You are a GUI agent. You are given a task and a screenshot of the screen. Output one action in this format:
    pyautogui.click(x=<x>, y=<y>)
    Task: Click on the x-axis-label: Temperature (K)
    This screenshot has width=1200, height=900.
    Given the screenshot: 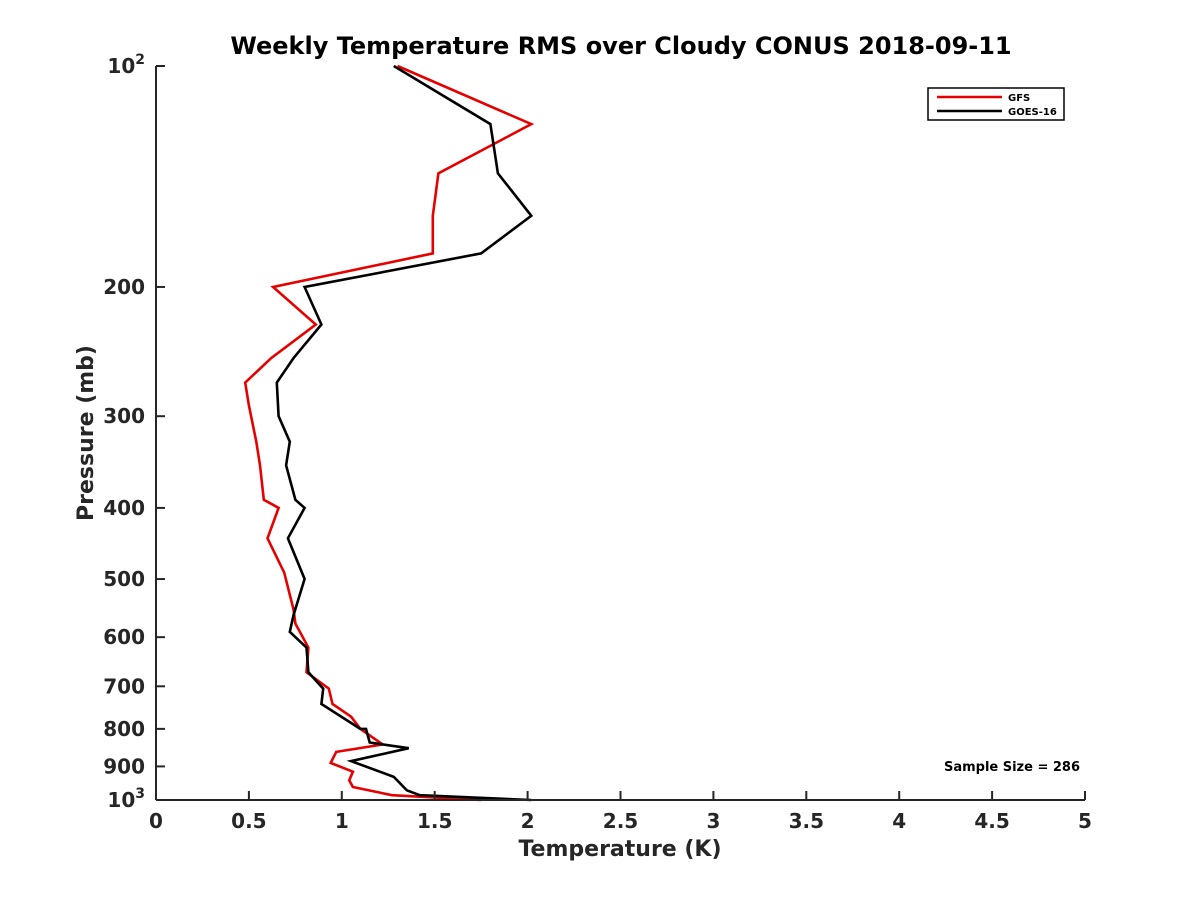 What is the action you would take?
    pyautogui.click(x=619, y=849)
    